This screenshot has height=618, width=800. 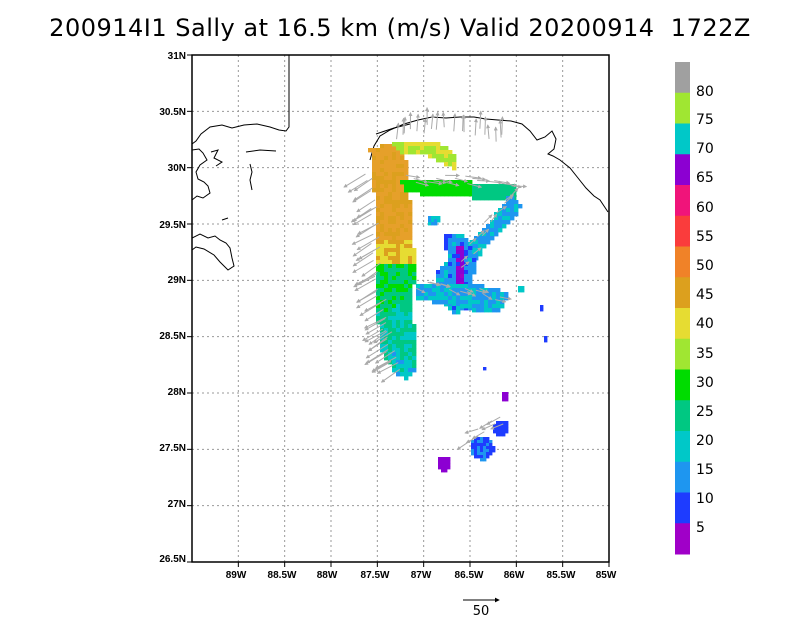 What do you see at coordinates (421, 575) in the screenshot?
I see `lon-label: 87W` at bounding box center [421, 575].